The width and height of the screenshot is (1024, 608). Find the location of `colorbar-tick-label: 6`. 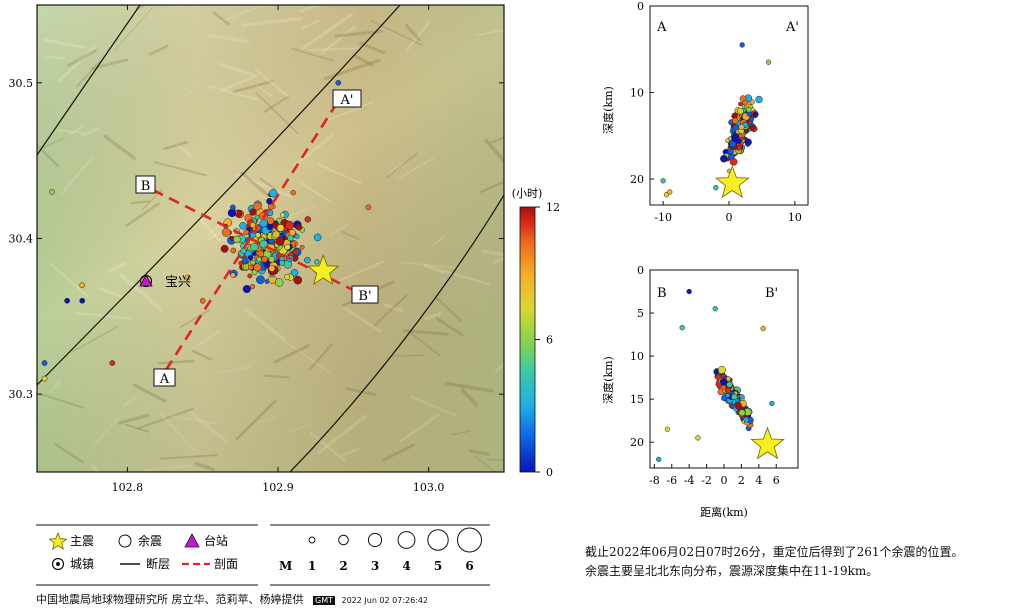

colorbar-tick-label: 6 is located at coordinates (549, 340).